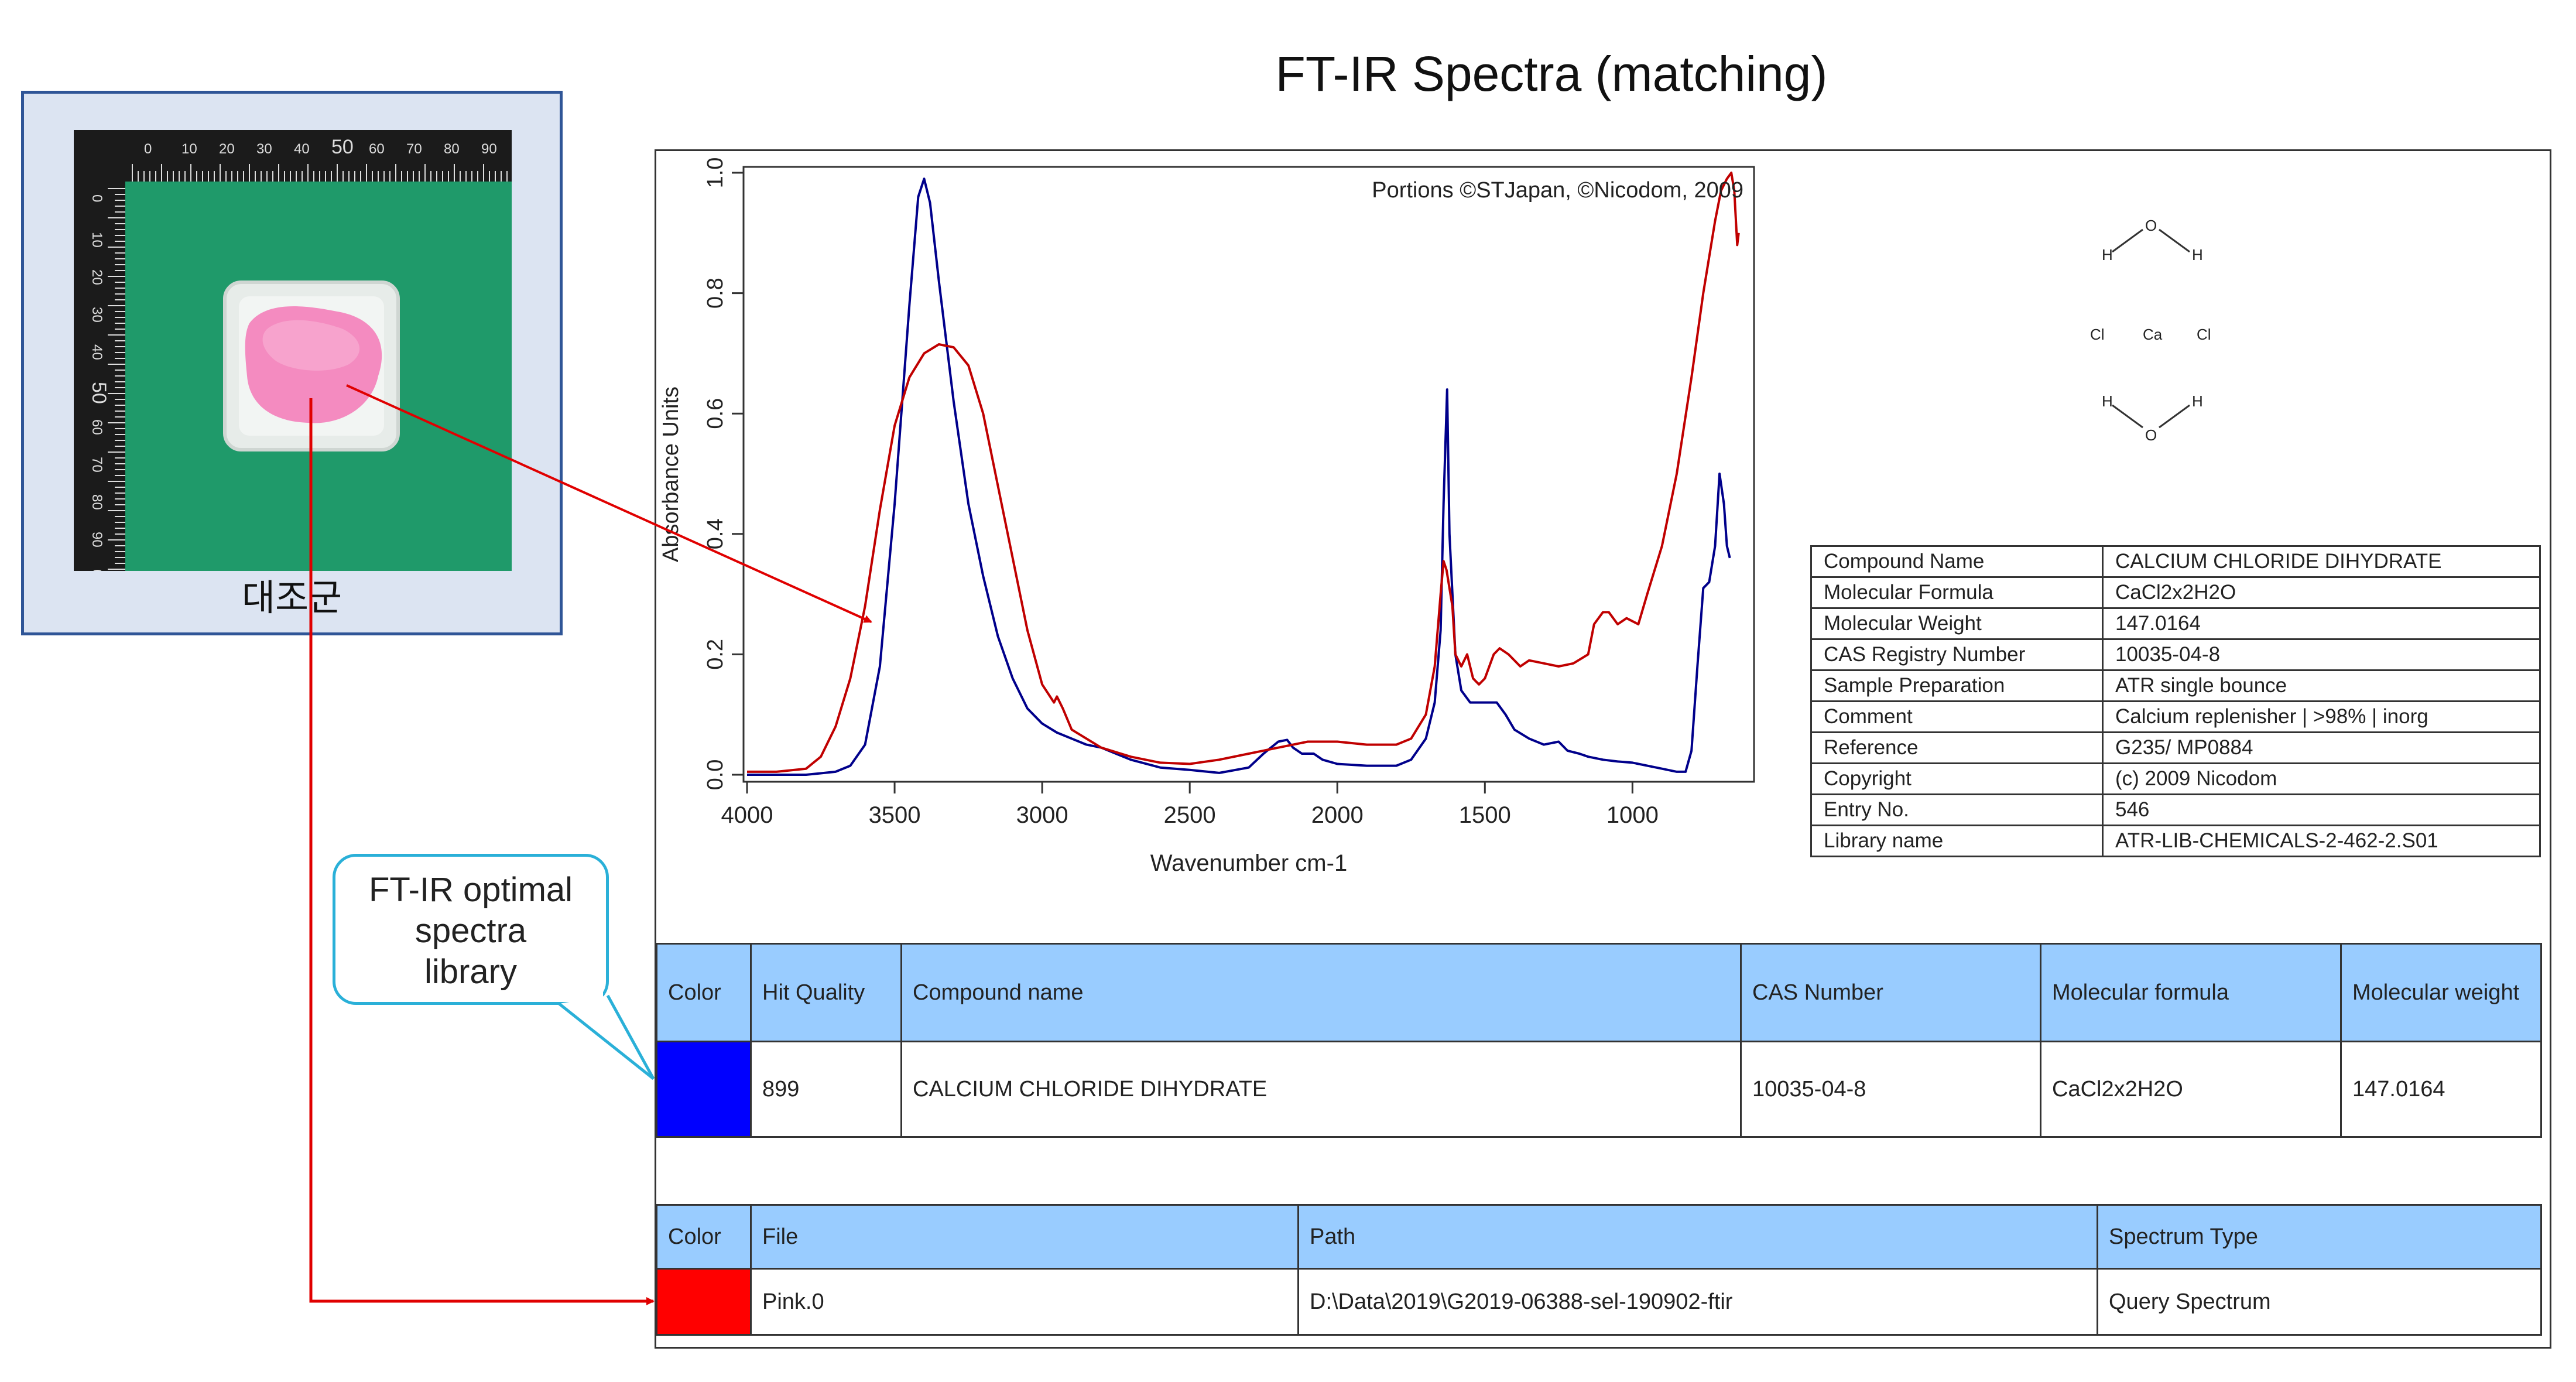  Describe the element at coordinates (1890, 992) in the screenshot. I see `header-cas-number: CAS Number` at that location.